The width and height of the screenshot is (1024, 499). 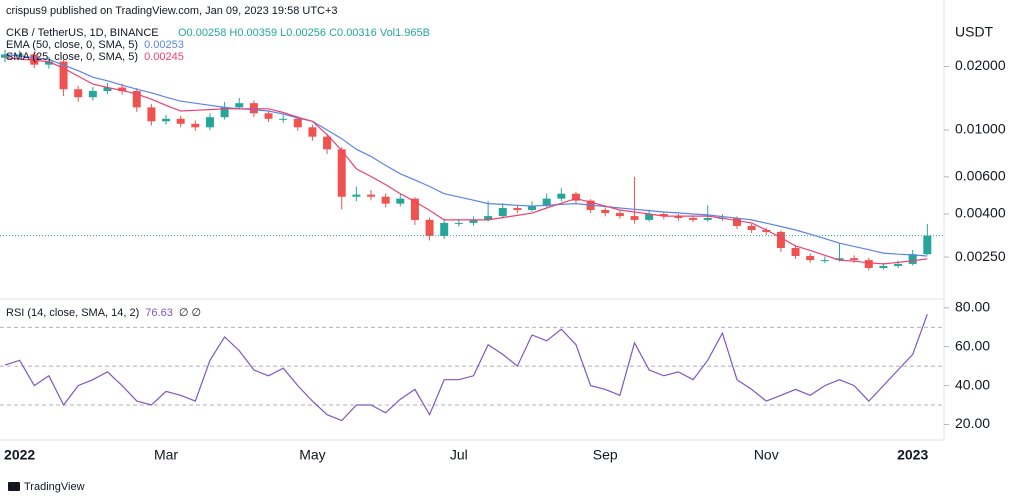 What do you see at coordinates (766, 455) in the screenshot?
I see `x-tick-label: Nov` at bounding box center [766, 455].